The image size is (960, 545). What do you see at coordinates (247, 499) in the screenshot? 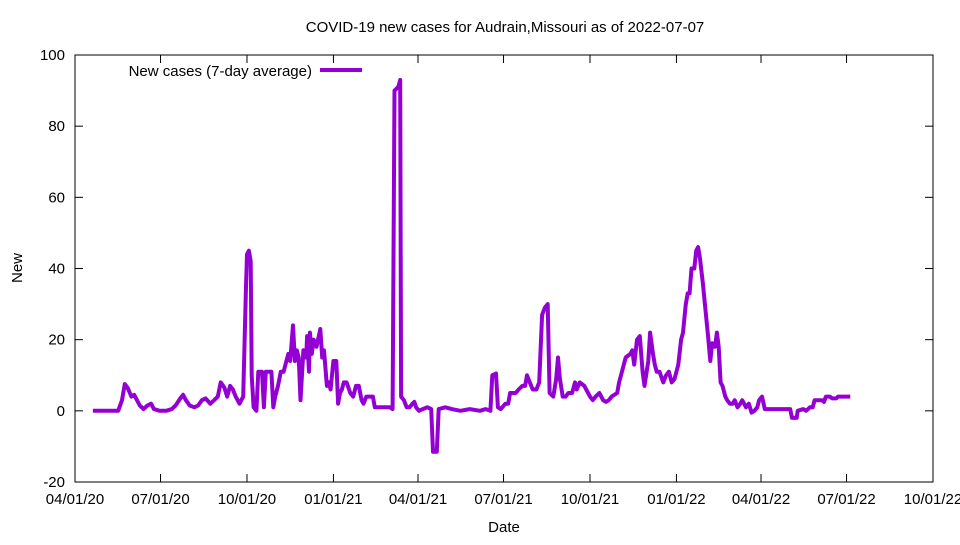
I see `x-tick-label: 10/01/20` at bounding box center [247, 499].